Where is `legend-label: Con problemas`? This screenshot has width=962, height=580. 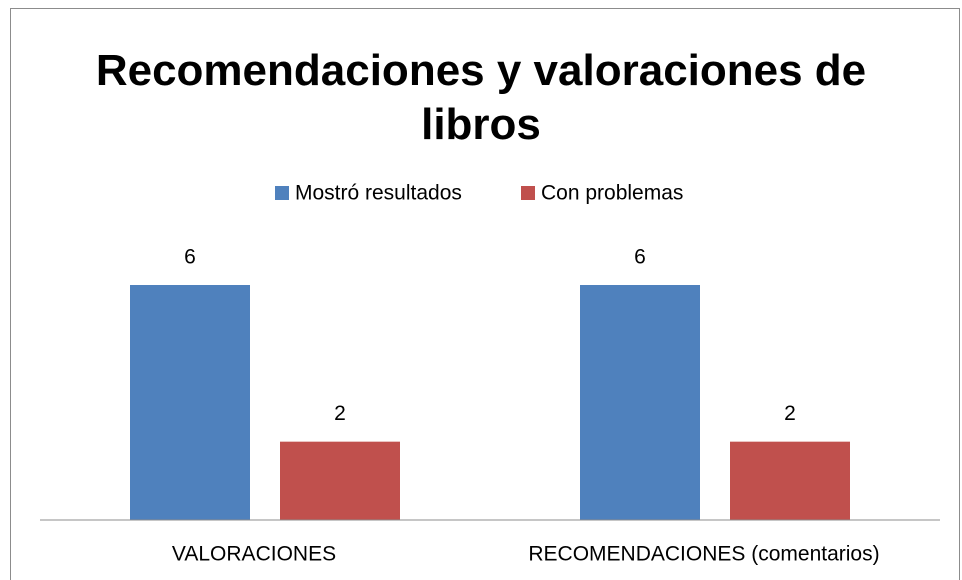
legend-label: Con problemas is located at coordinates (612, 193).